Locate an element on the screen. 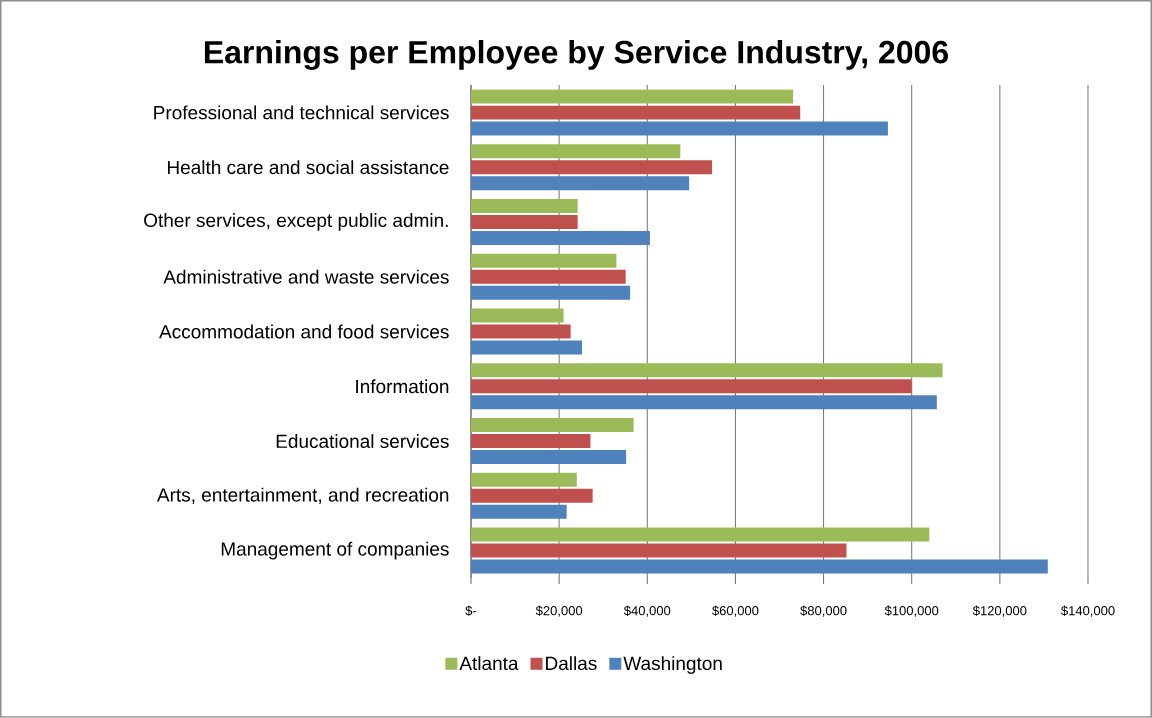  y-tick-label: Health care and social assistance is located at coordinates (308, 167).